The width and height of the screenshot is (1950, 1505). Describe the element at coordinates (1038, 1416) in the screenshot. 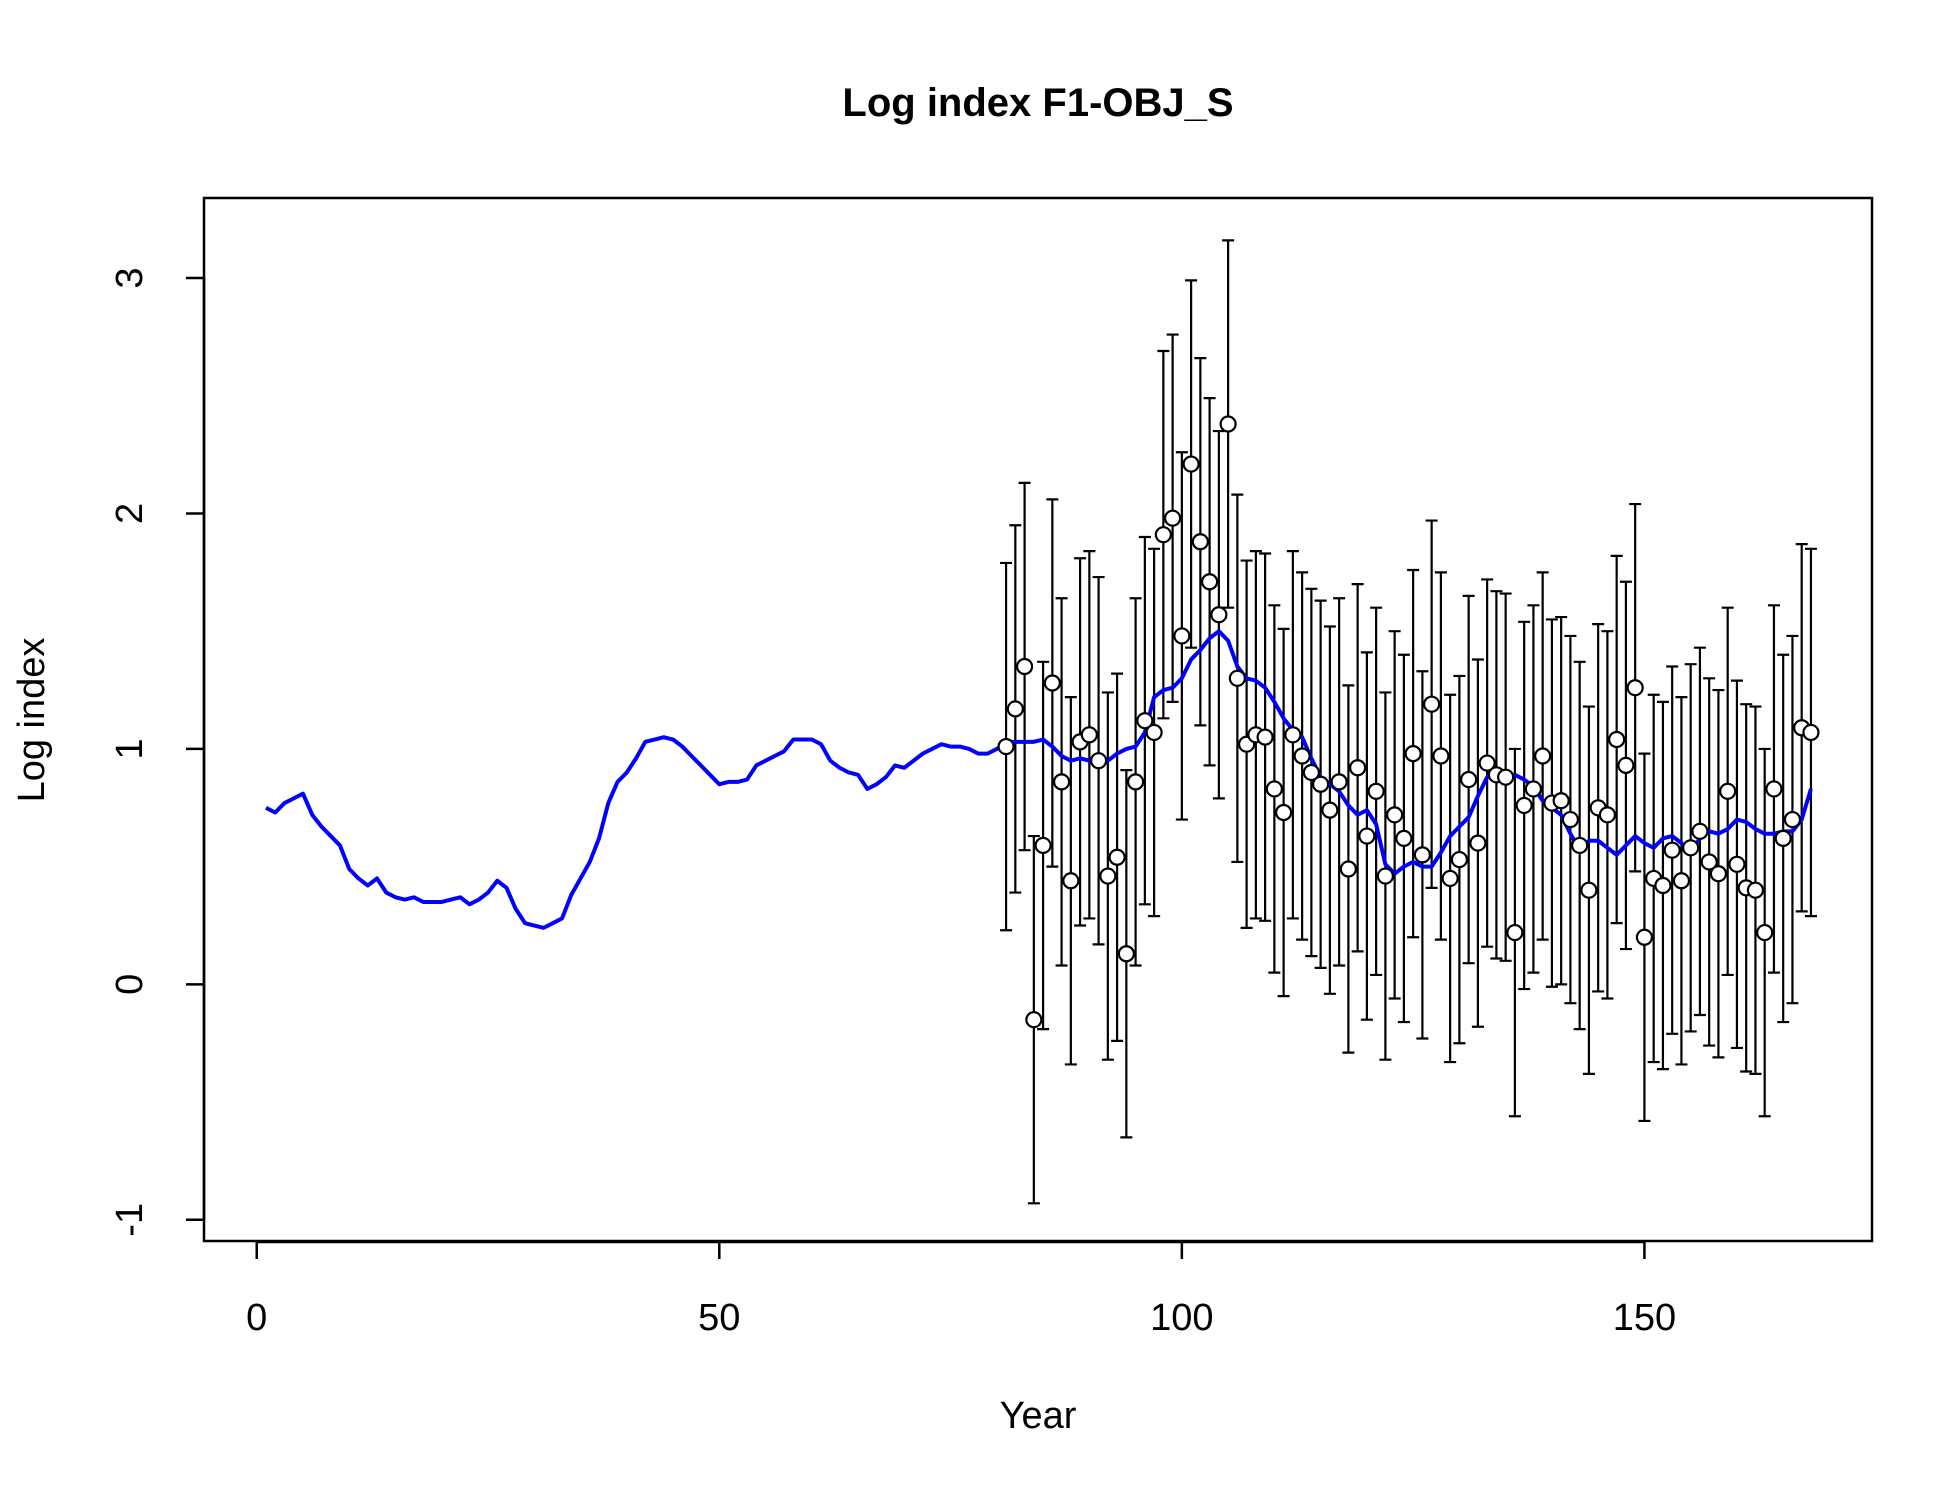

I see `x-axis-label: Year` at that location.